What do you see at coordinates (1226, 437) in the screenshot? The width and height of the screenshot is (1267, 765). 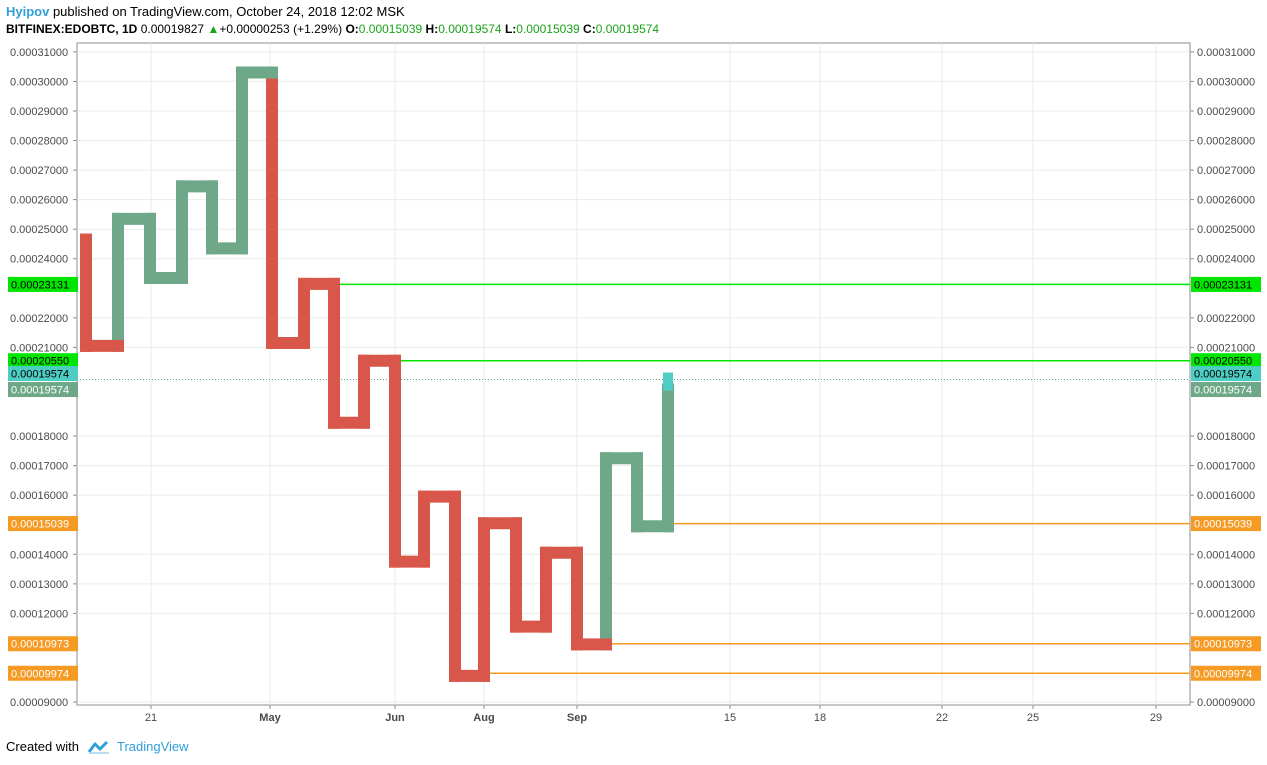 I see `y-axis-tick-label-right: 0.00018000` at bounding box center [1226, 437].